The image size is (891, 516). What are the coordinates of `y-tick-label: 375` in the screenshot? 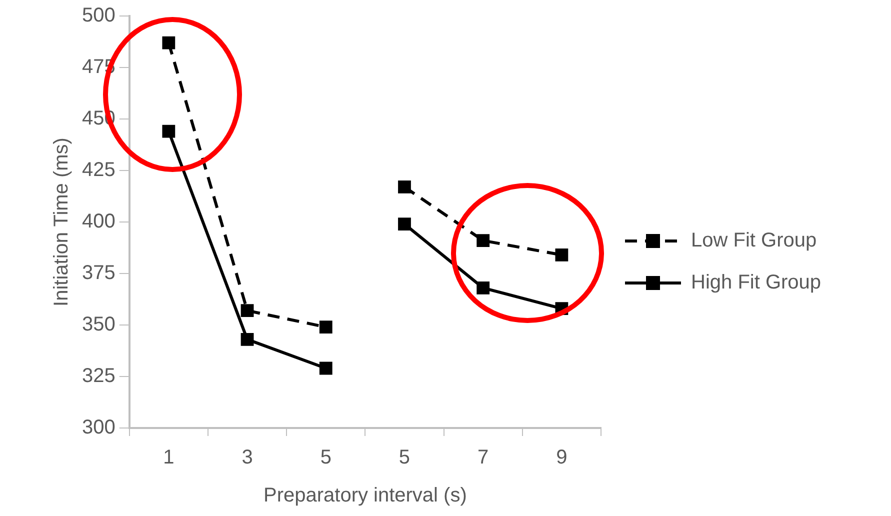 It's located at (99, 273).